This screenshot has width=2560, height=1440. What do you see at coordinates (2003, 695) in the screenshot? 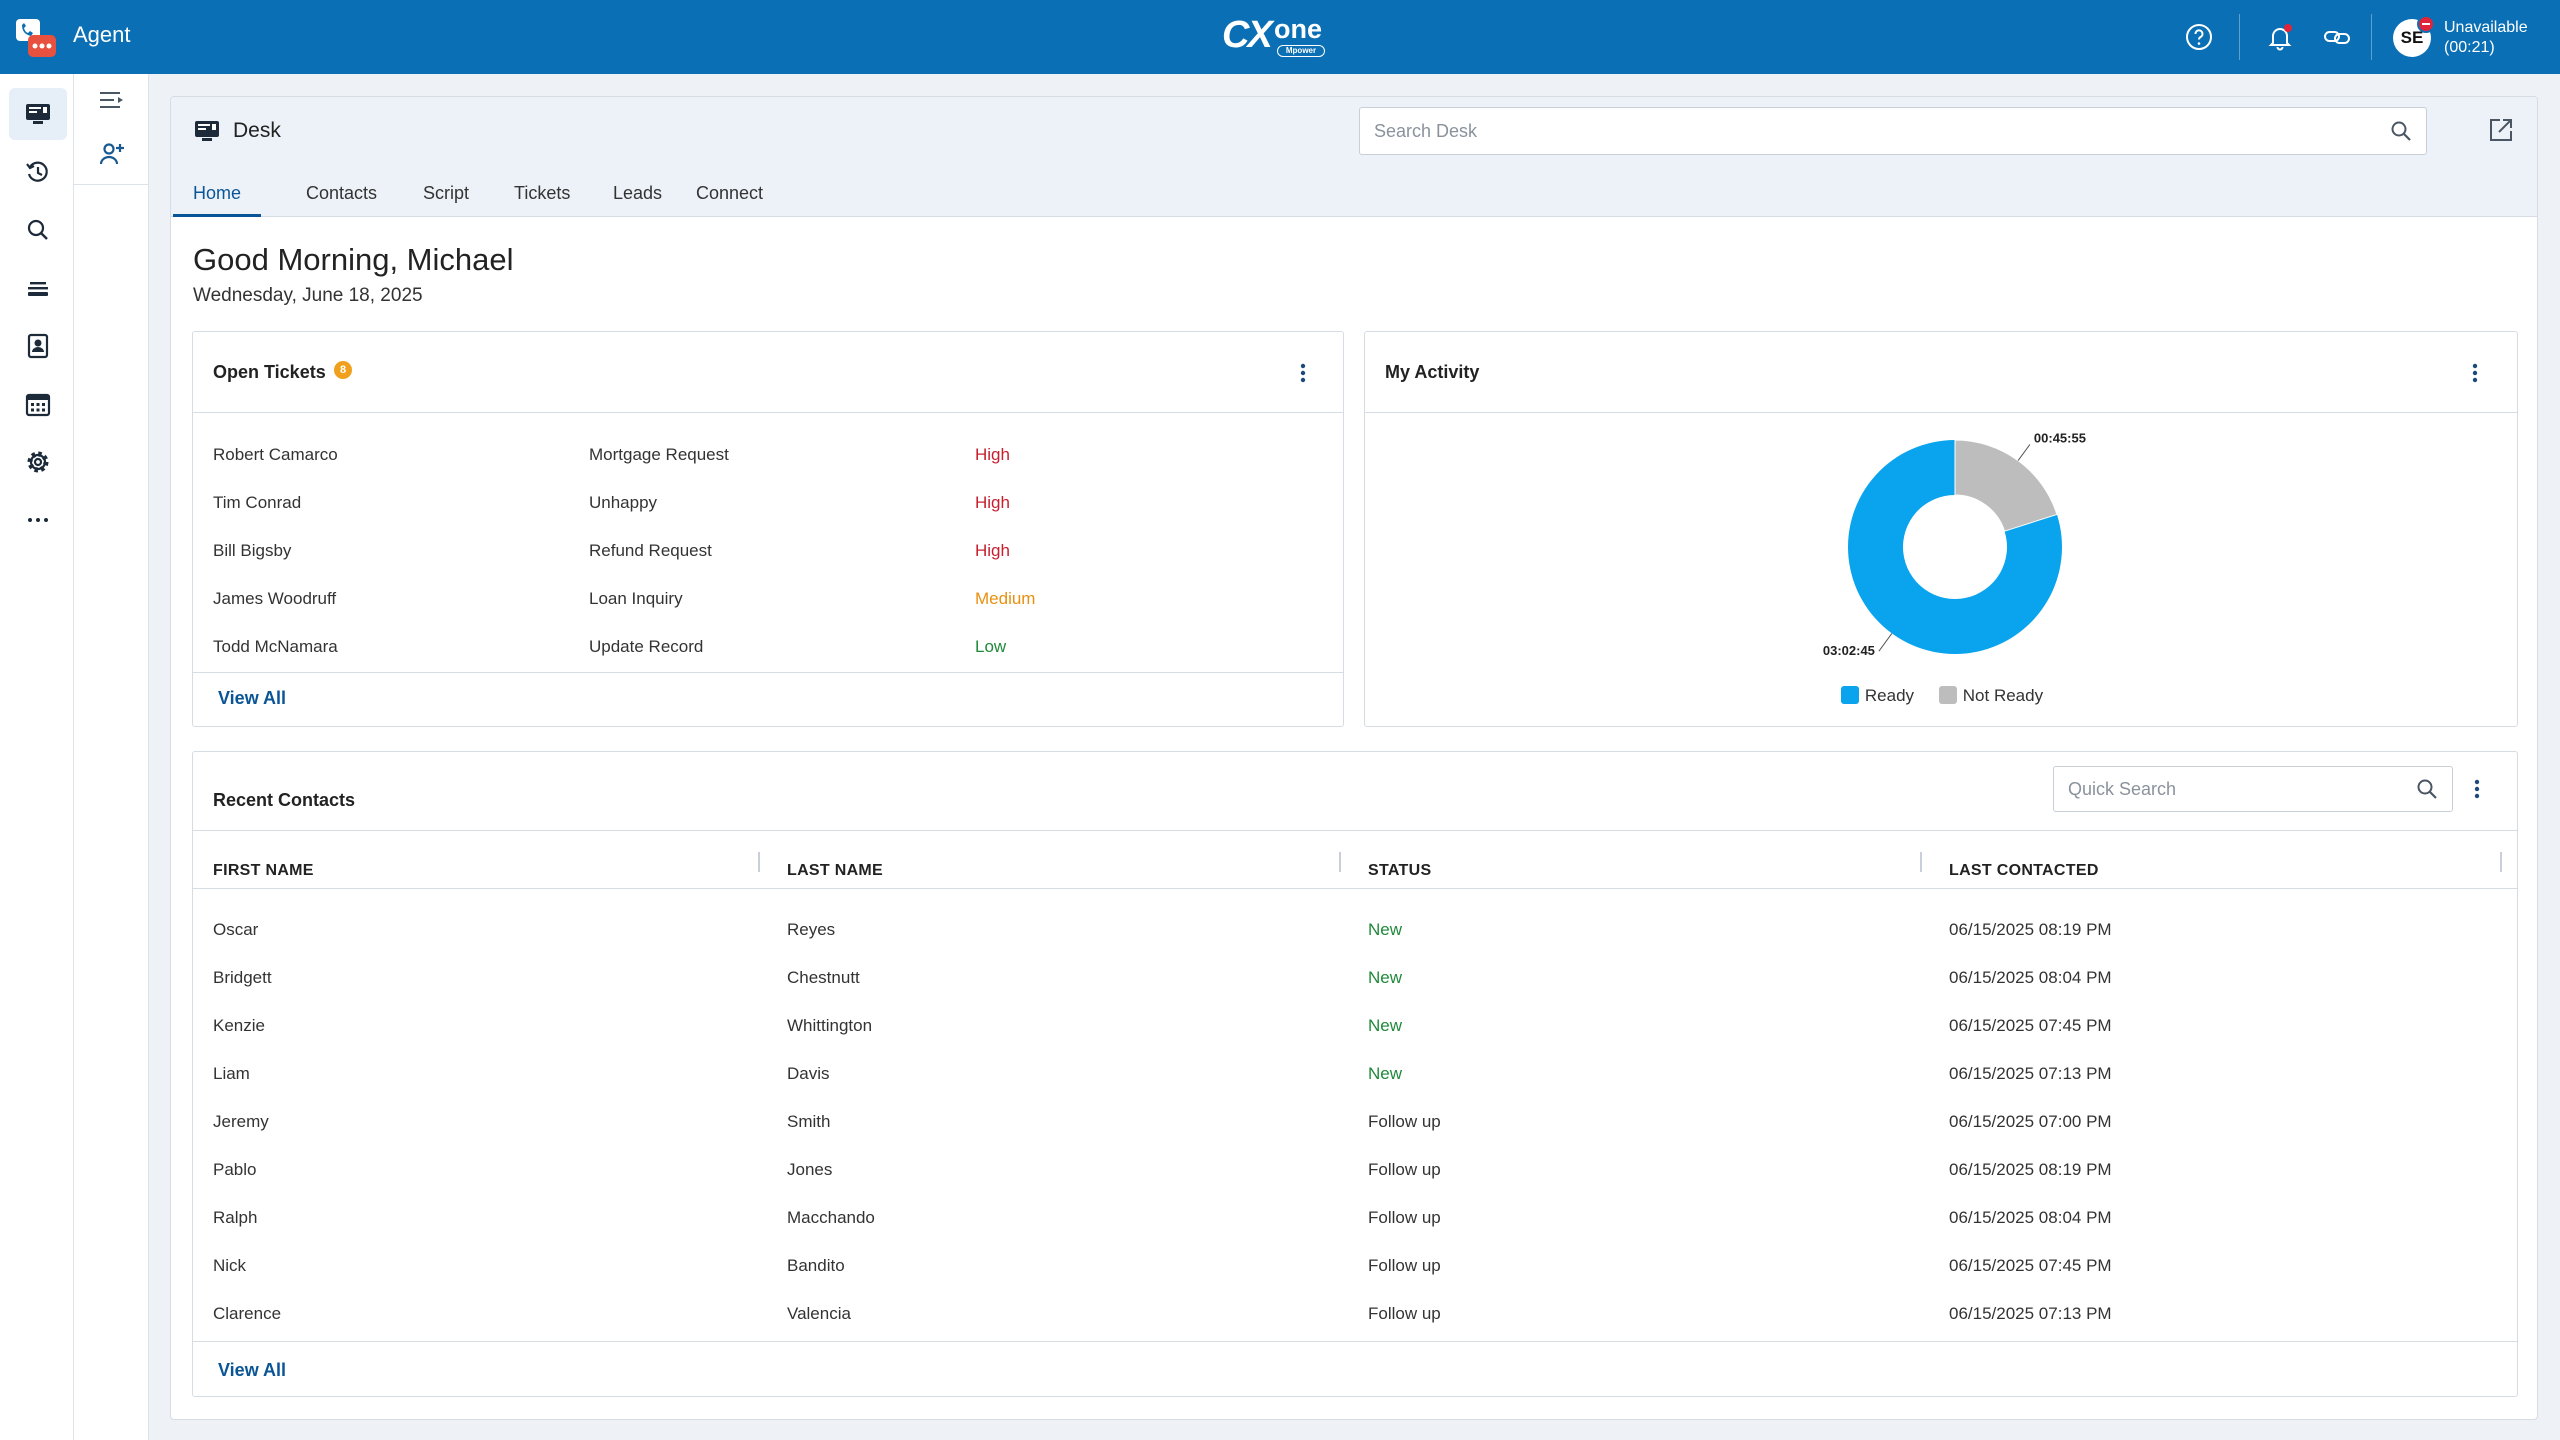
I see `legend-not-ready-label: Not Ready` at bounding box center [2003, 695].